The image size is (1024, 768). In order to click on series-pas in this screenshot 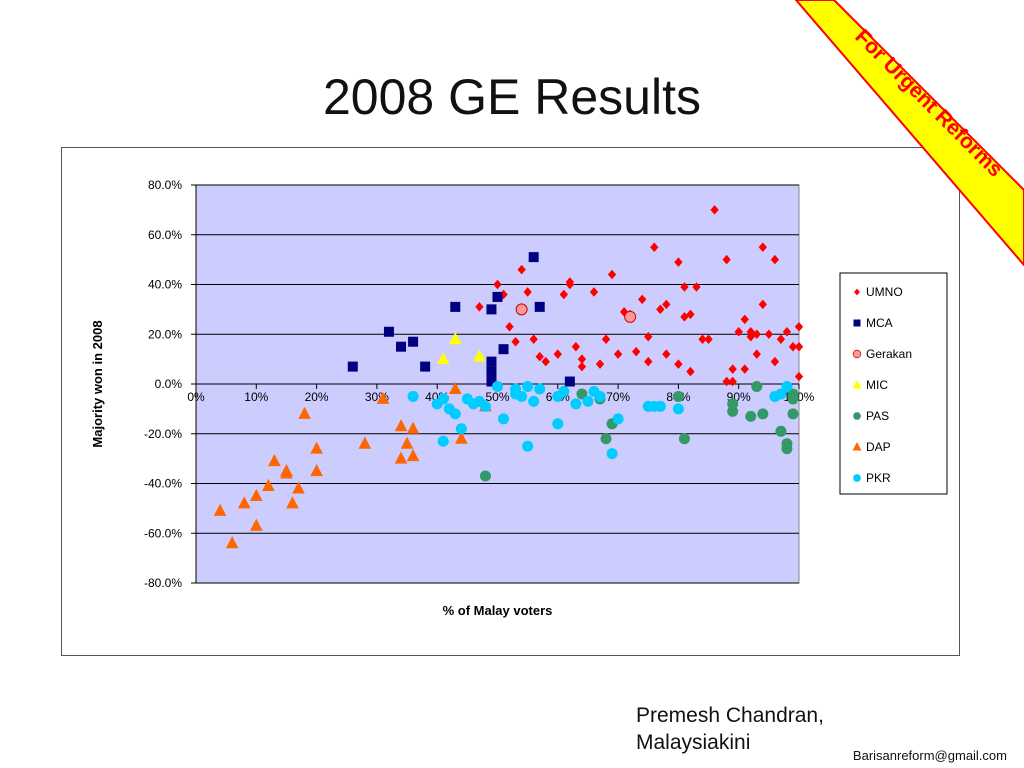, I will do `click(639, 431)`.